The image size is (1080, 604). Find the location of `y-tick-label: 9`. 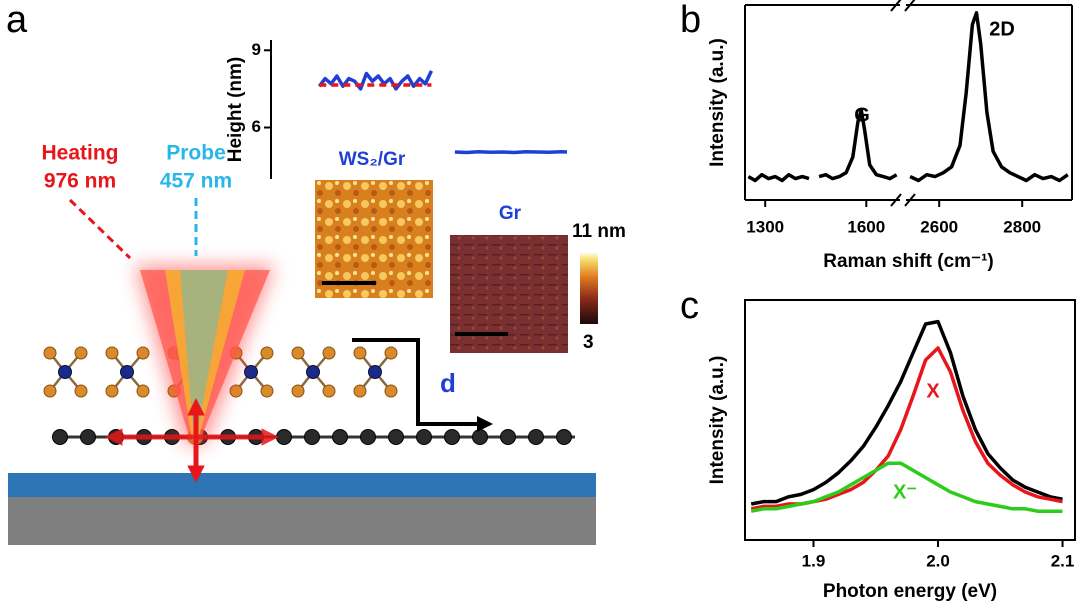

y-tick-label: 9 is located at coordinates (256, 49).